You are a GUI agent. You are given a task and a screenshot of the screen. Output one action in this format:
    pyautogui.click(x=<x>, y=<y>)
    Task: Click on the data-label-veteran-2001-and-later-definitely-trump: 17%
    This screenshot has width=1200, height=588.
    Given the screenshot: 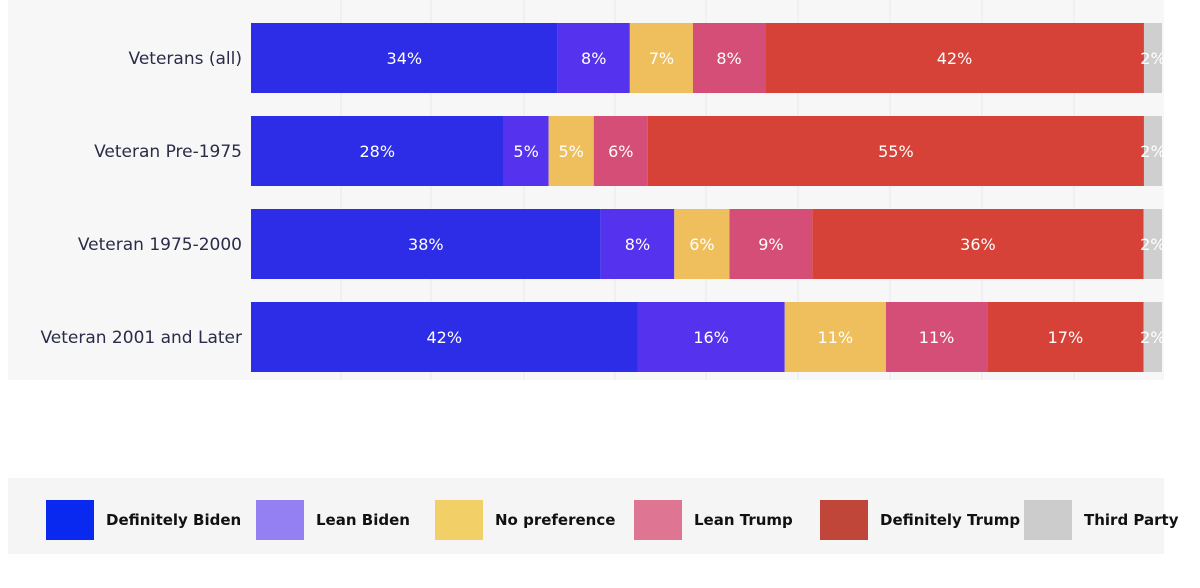 What is the action you would take?
    pyautogui.click(x=1066, y=337)
    